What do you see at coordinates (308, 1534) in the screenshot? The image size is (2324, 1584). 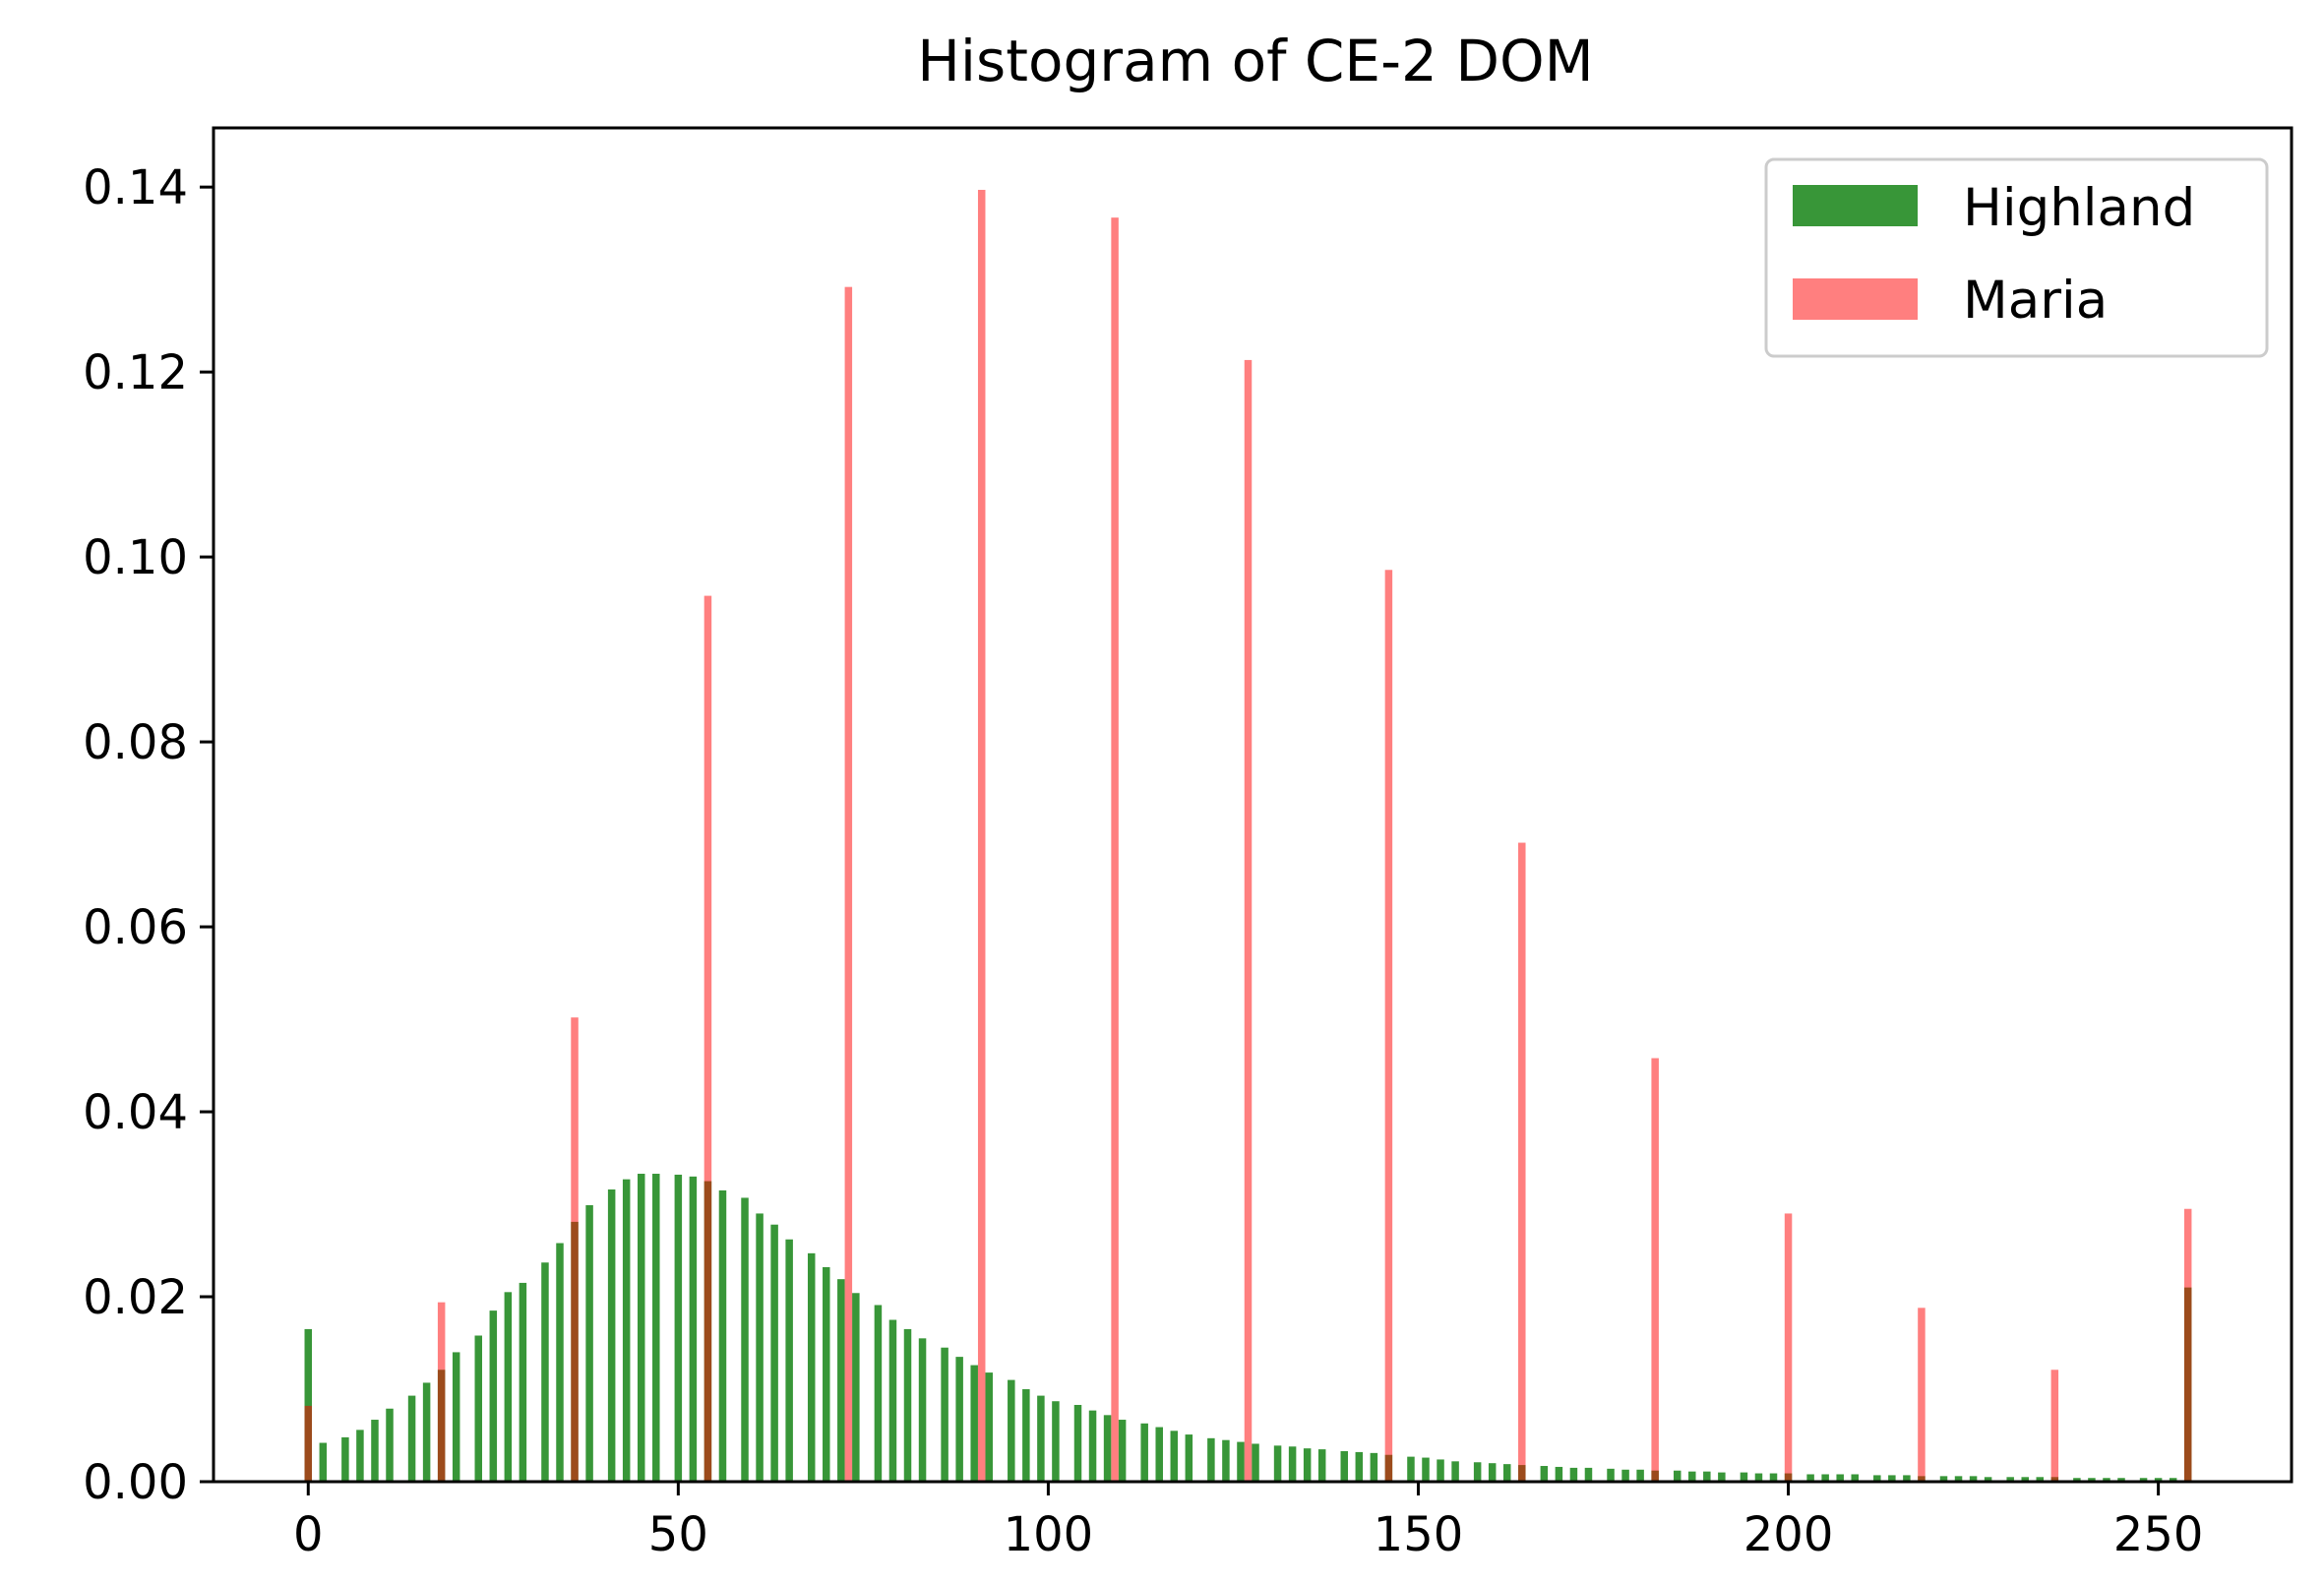 I see `x-tick-label: 0` at bounding box center [308, 1534].